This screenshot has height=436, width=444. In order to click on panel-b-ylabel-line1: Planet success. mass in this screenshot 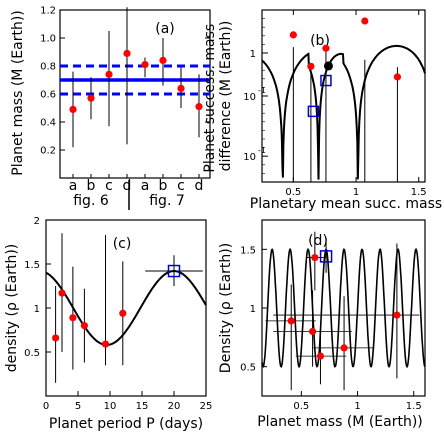, I will do `click(210, 98)`.